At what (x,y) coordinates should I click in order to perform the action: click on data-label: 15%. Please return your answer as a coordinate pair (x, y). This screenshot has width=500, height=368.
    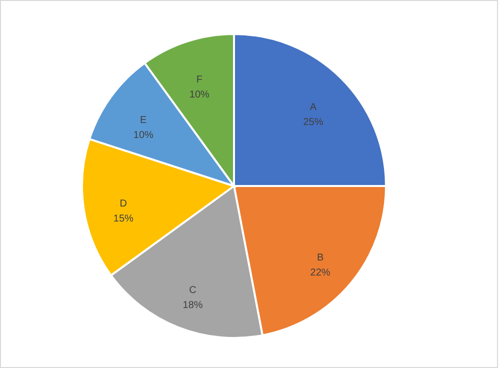
    Looking at the image, I should click on (123, 219).